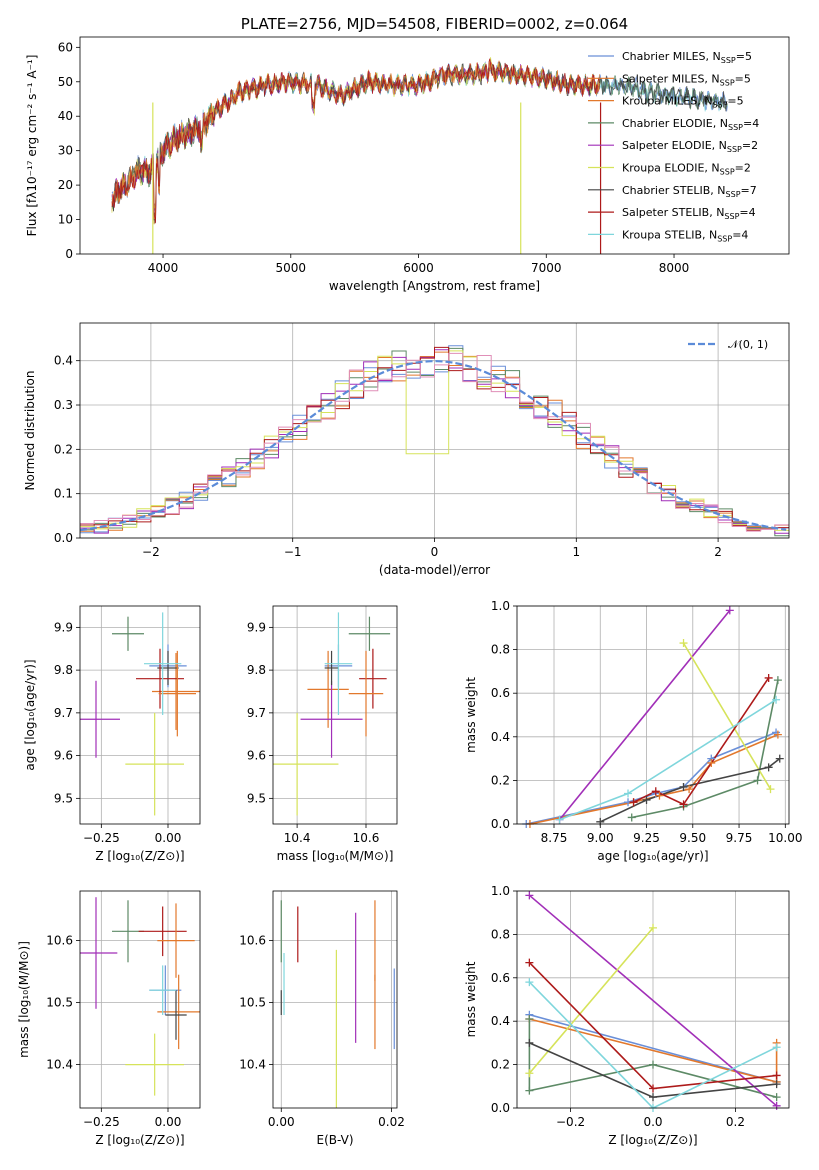 This screenshot has width=819, height=1170. I want to click on x-tick-label: 10.4, so click(297, 838).